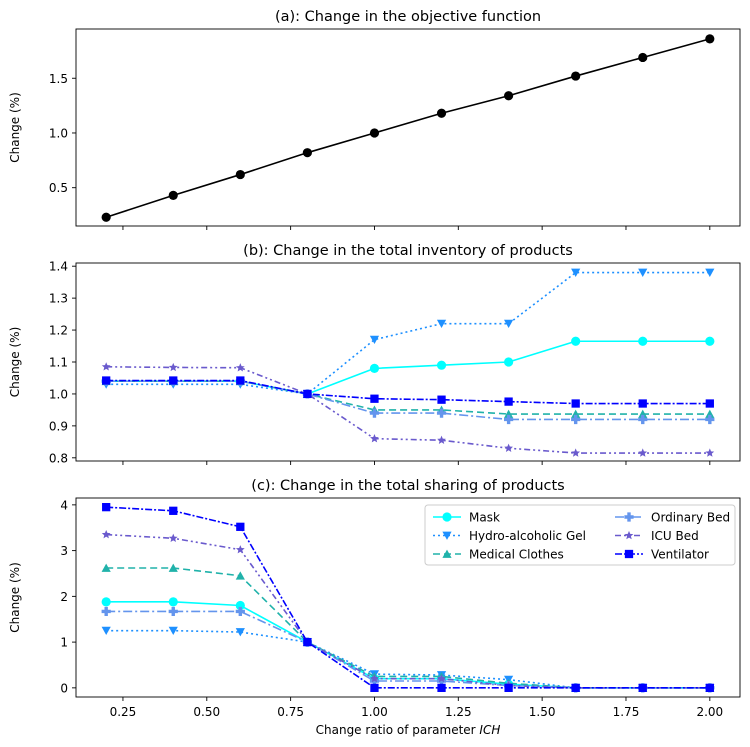  I want to click on legend-label: Hydro-alcoholic Gel, so click(527, 536).